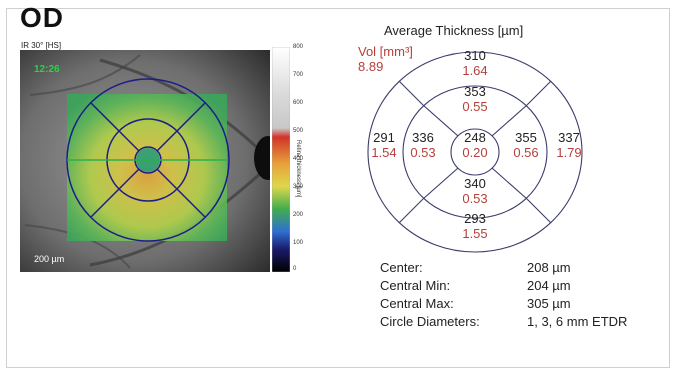  I want to click on fundus-overlay-text: 12:26, so click(47, 69).